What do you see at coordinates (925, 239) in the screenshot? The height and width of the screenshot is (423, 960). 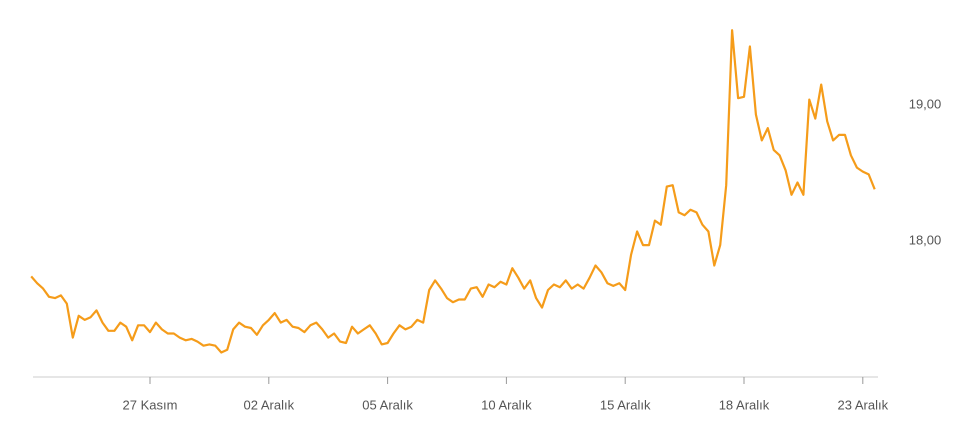 I see `y-tick-label: 18,00` at bounding box center [925, 239].